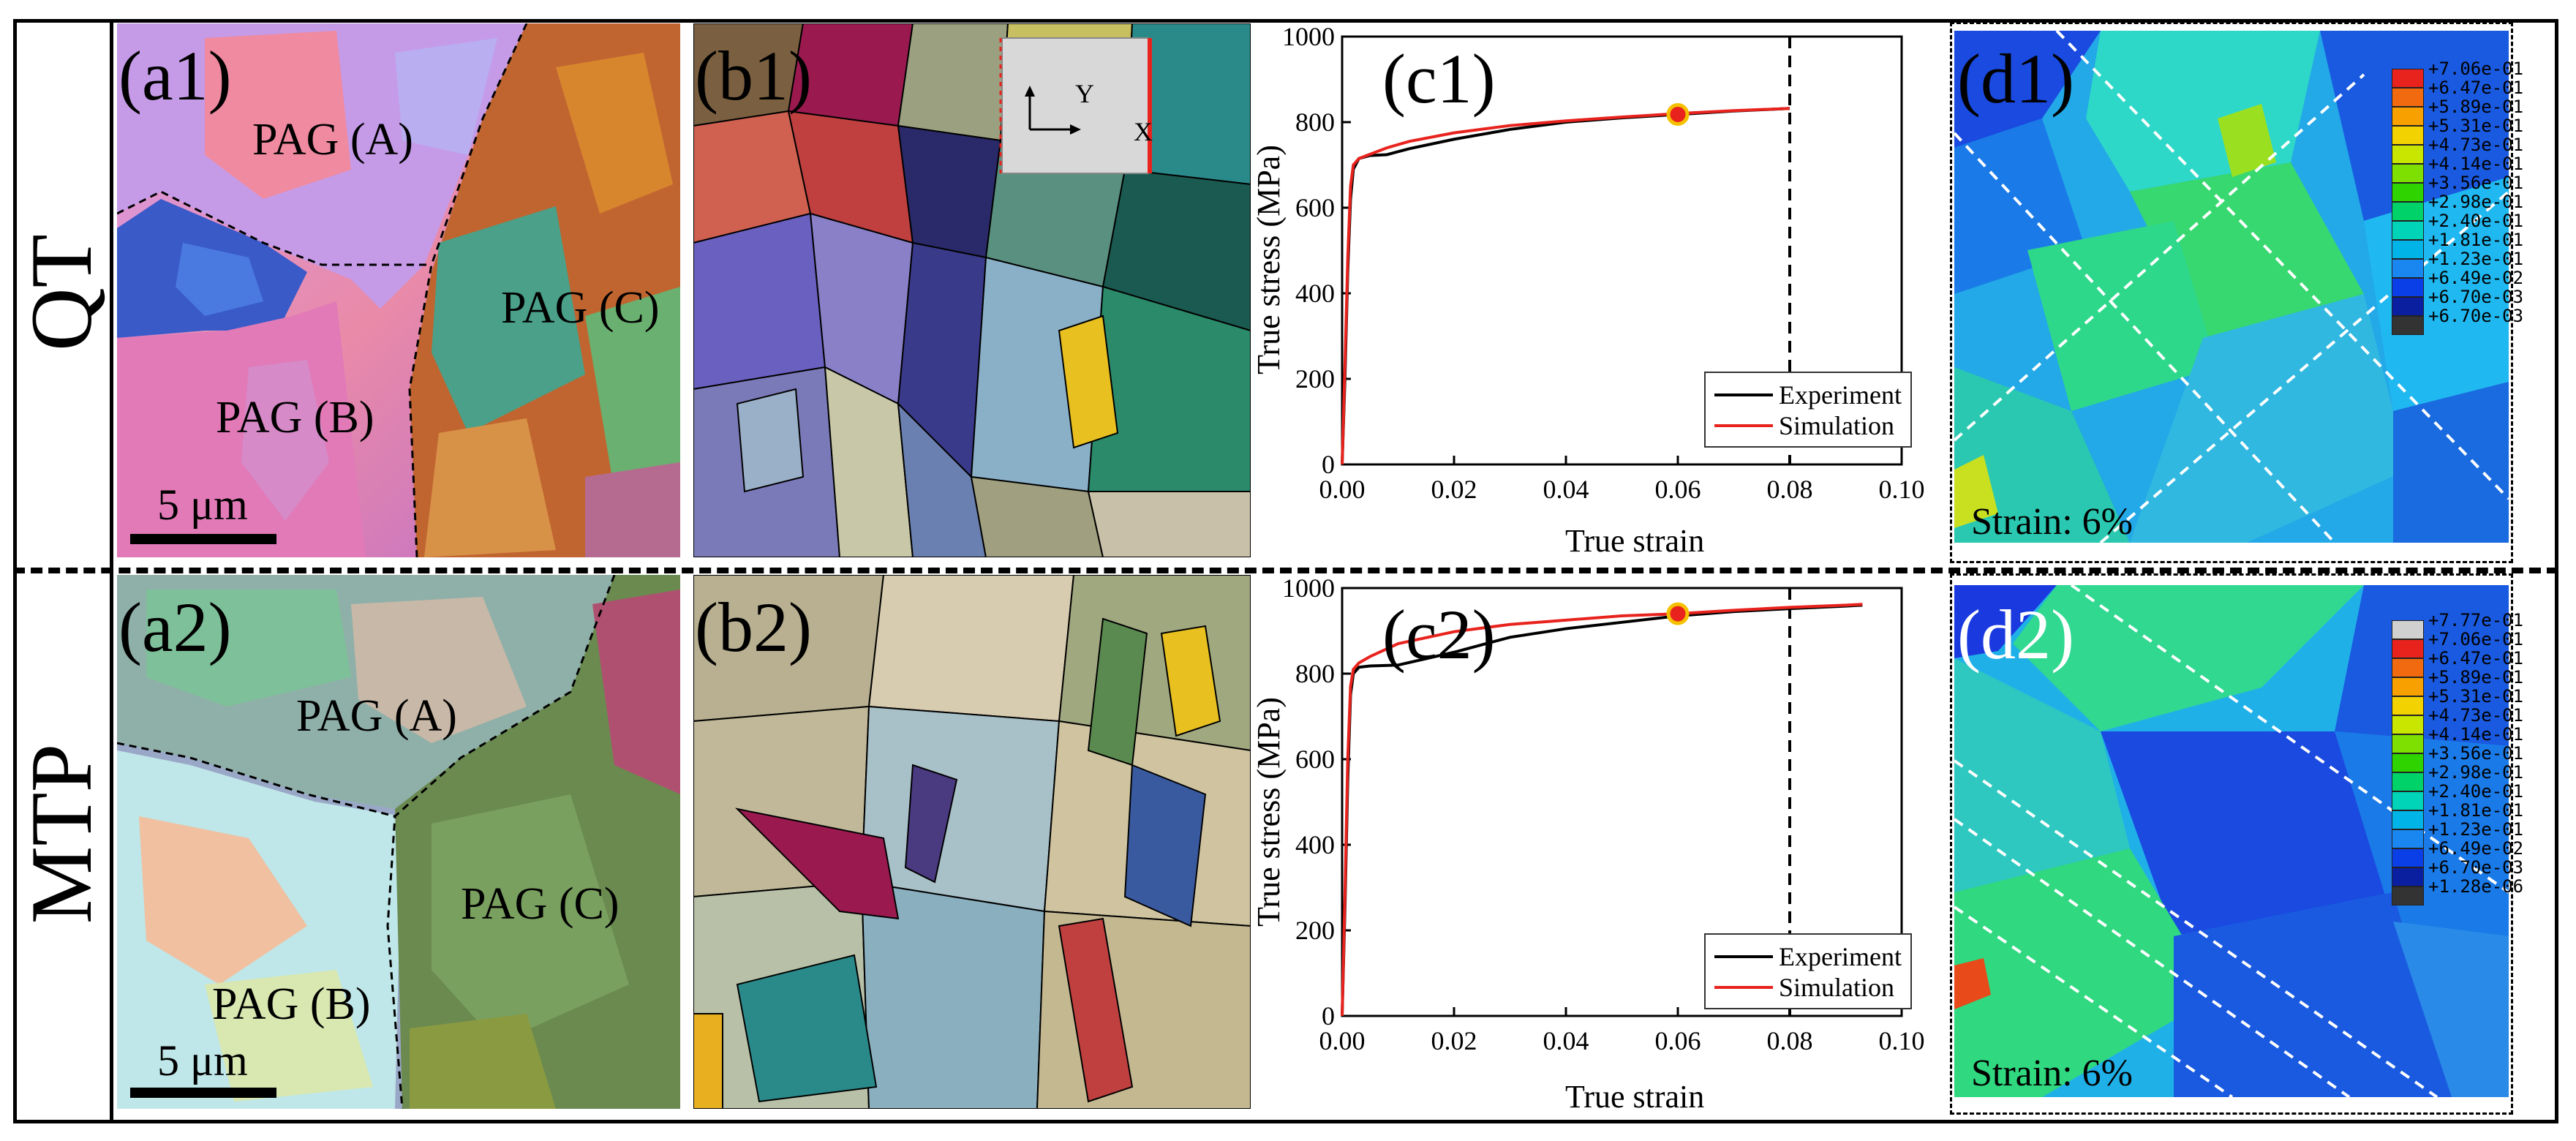  I want to click on legend-c2: Experiment Simulation, so click(1808, 971).